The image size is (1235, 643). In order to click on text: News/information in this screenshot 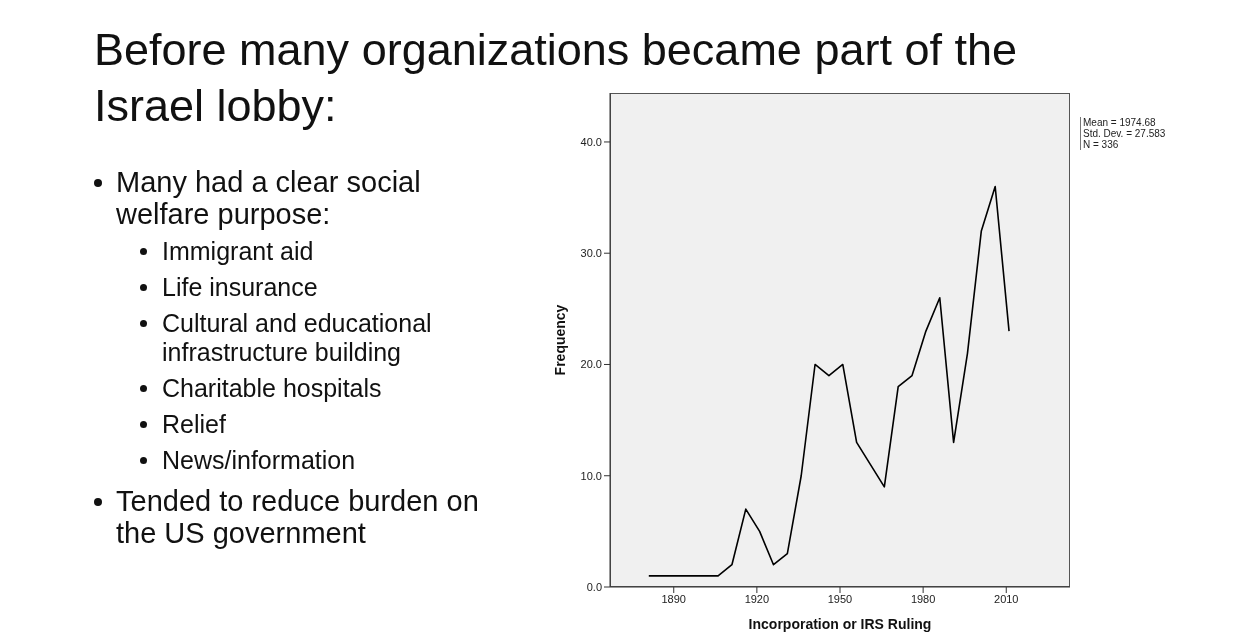, I will do `click(259, 460)`.